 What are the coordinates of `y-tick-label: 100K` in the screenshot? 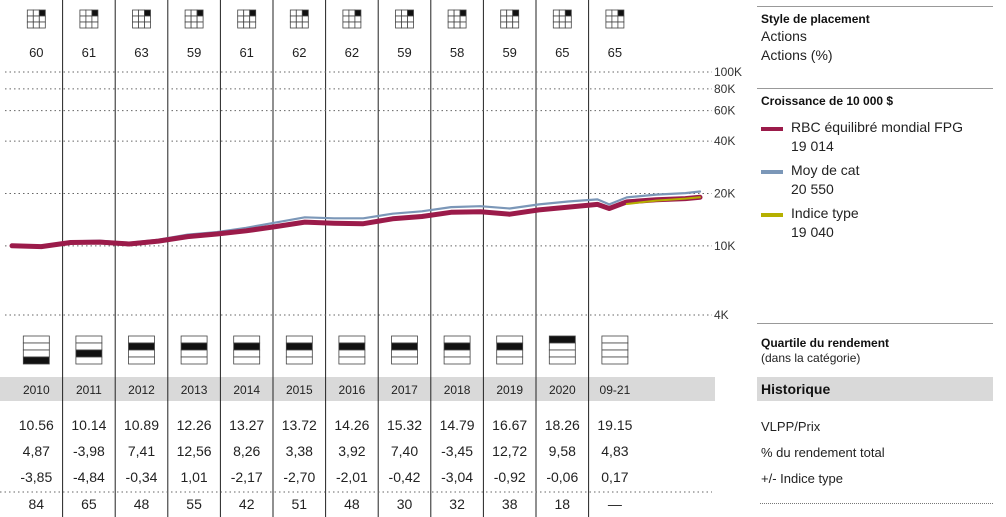 It's located at (728, 72).